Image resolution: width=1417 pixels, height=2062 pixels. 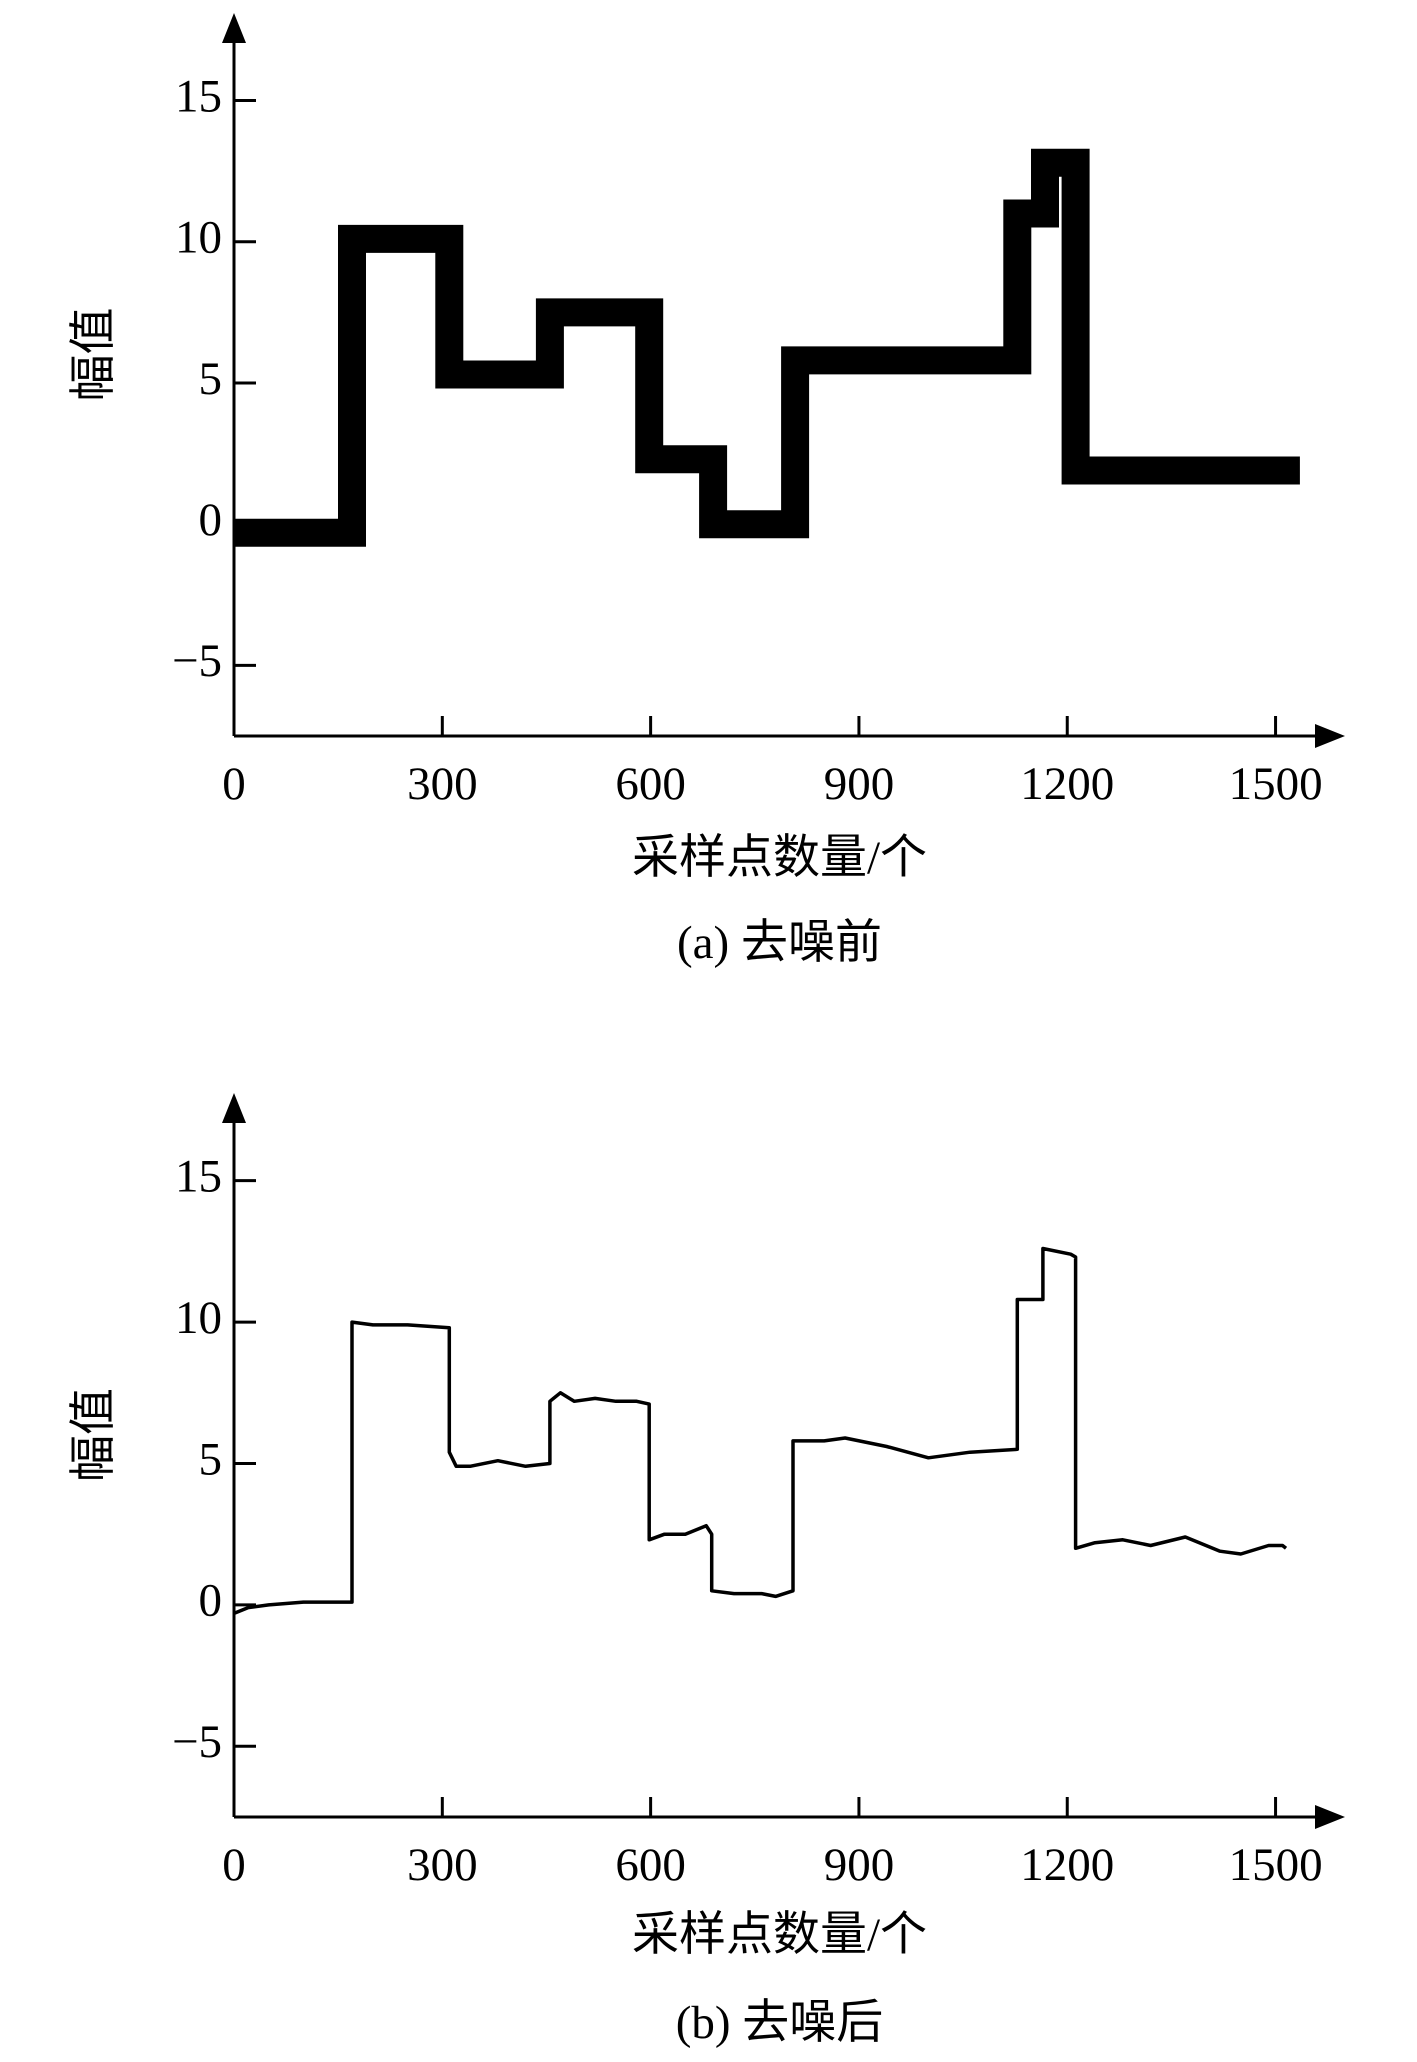 What do you see at coordinates (780, 2023) in the screenshot?
I see `caption: (b) 去噪后` at bounding box center [780, 2023].